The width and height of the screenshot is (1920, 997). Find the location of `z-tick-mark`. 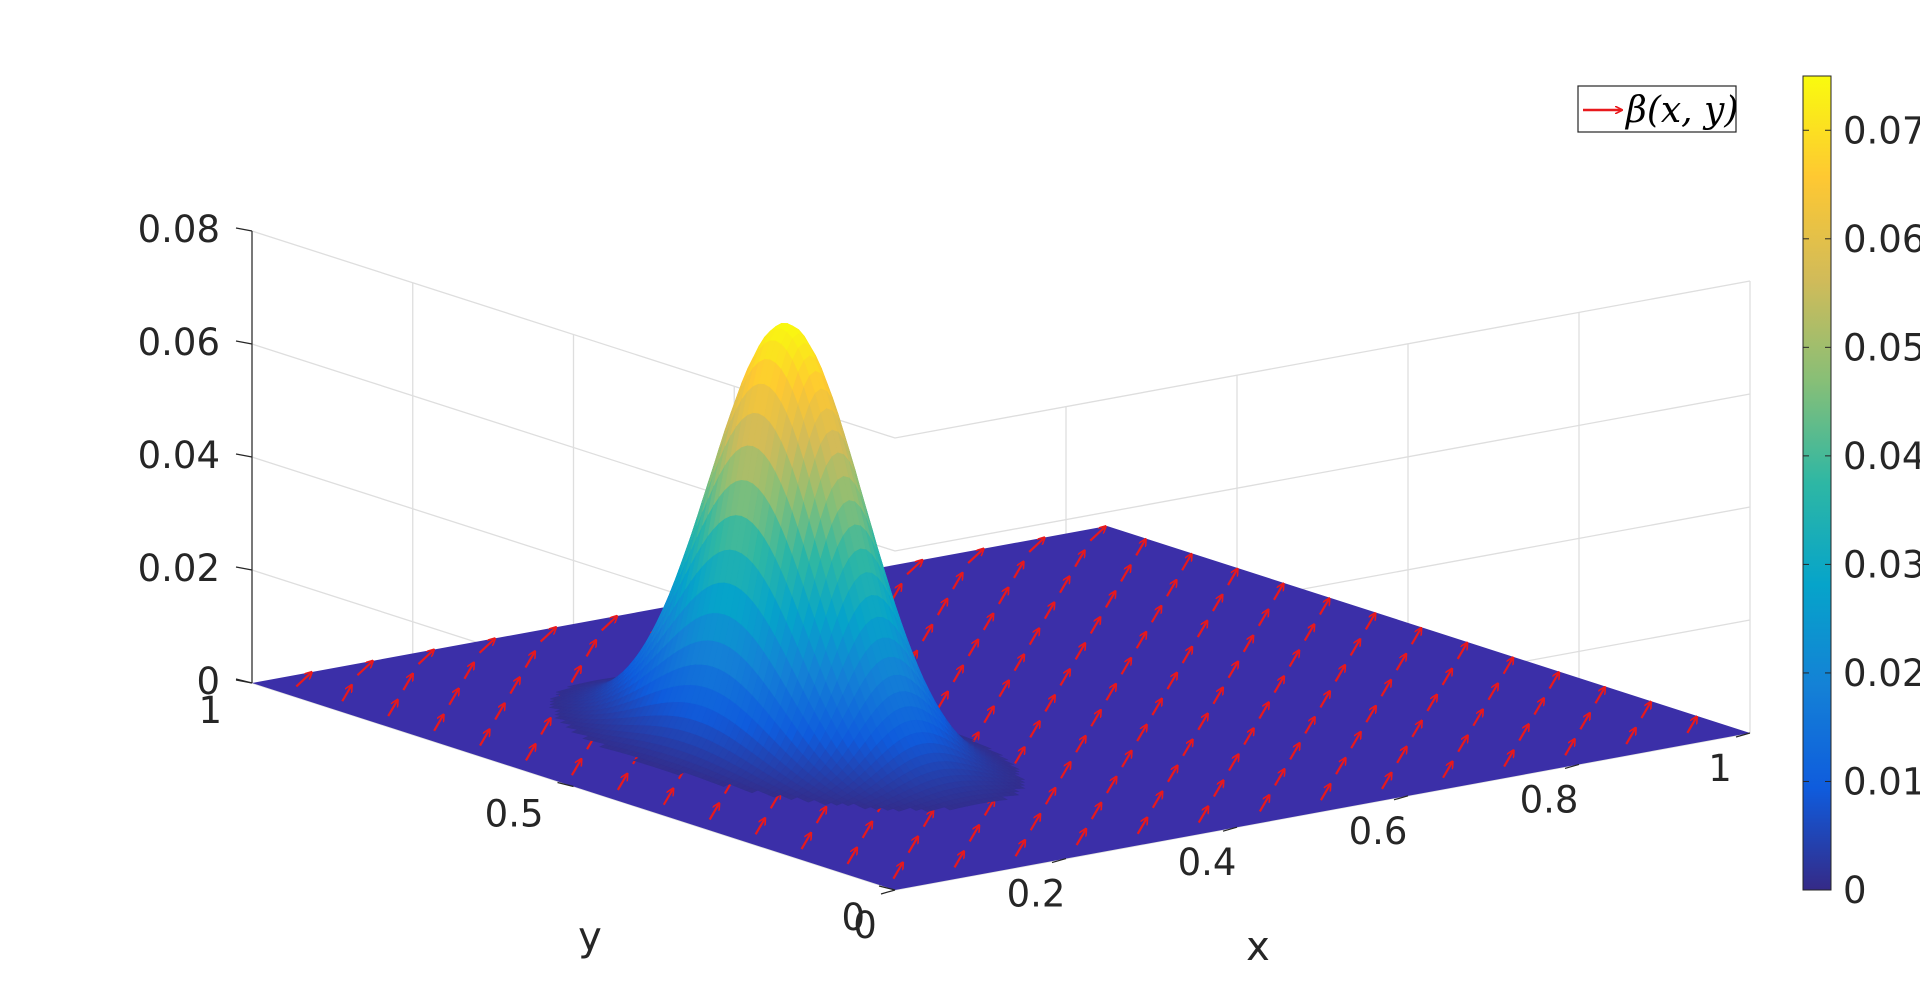

z-tick-mark is located at coordinates (244, 342).